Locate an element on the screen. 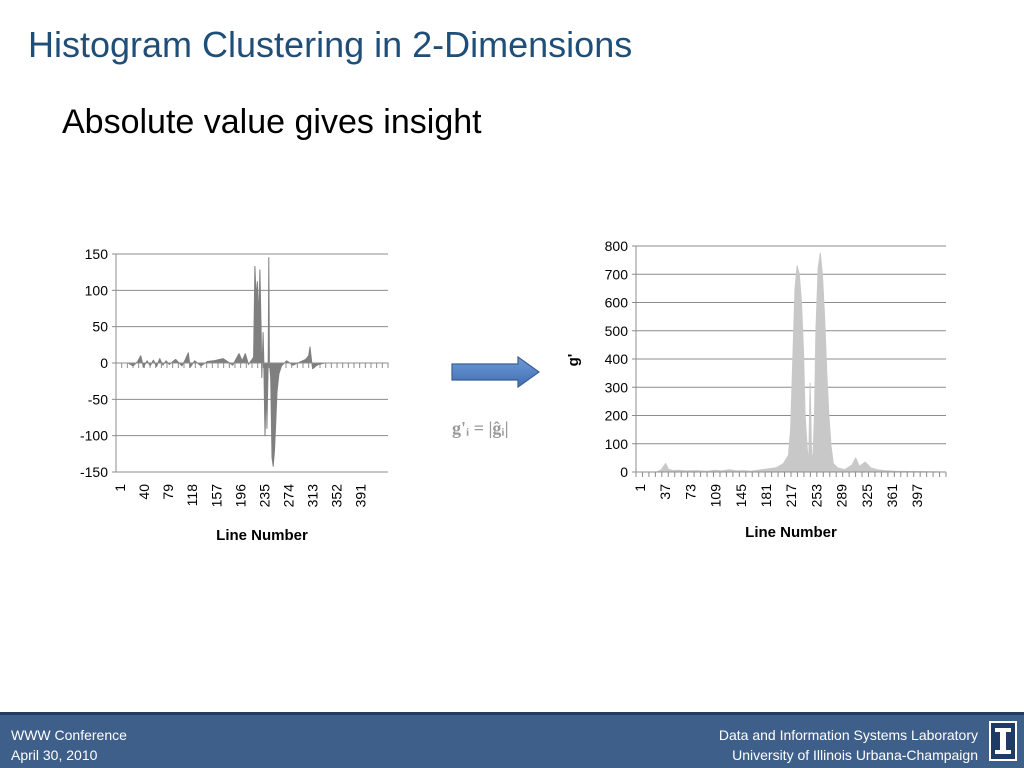 Image resolution: width=1024 pixels, height=768 pixels. y-tick-label: 50 is located at coordinates (100, 327).